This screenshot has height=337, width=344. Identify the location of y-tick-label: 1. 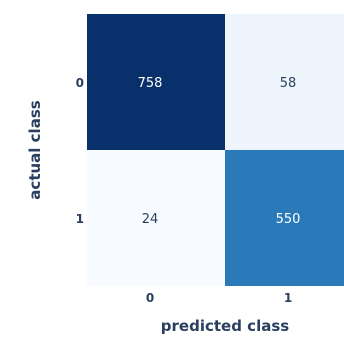
(80, 219).